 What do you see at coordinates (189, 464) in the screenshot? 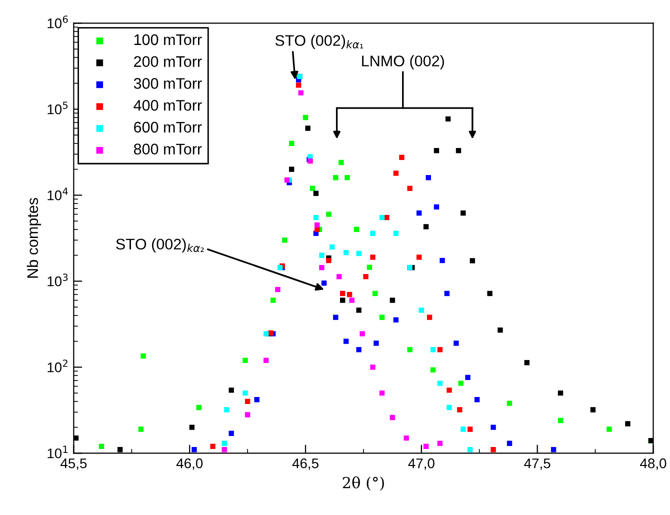
I see `x-tick-label: 46,0` at bounding box center [189, 464].